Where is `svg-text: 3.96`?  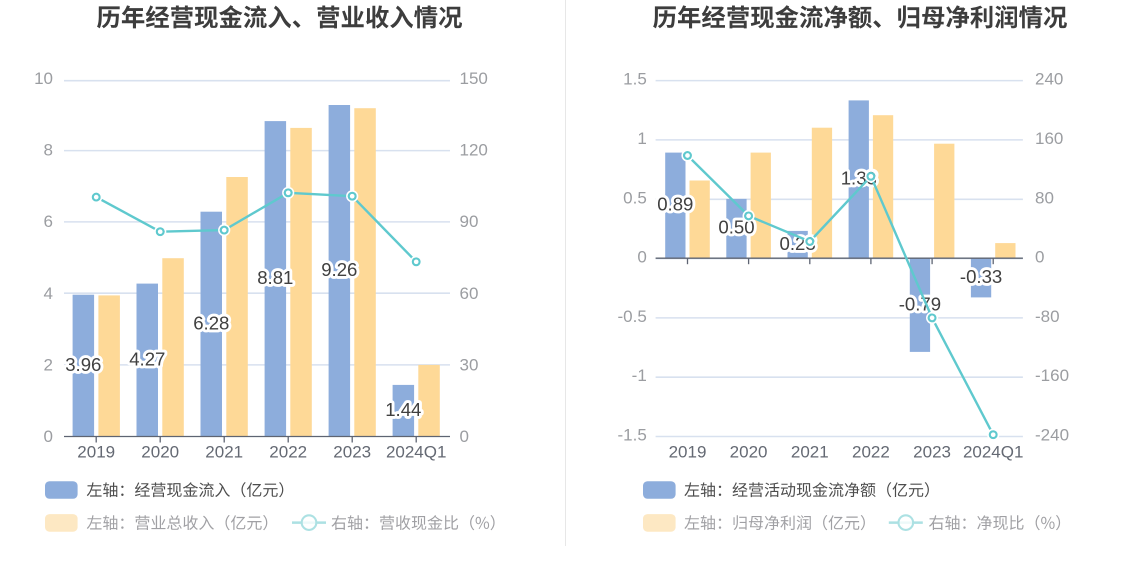
svg-text: 3.96 is located at coordinates (83, 364).